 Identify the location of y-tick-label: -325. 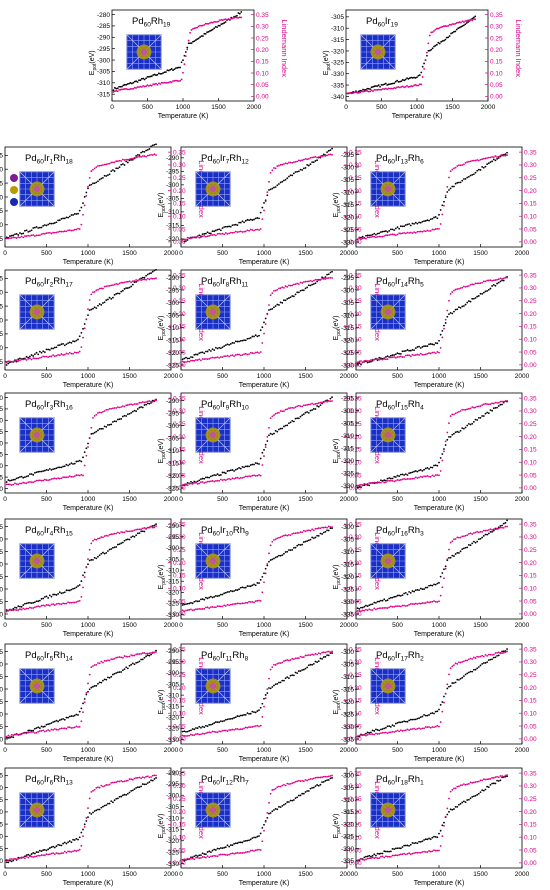
(347, 714).